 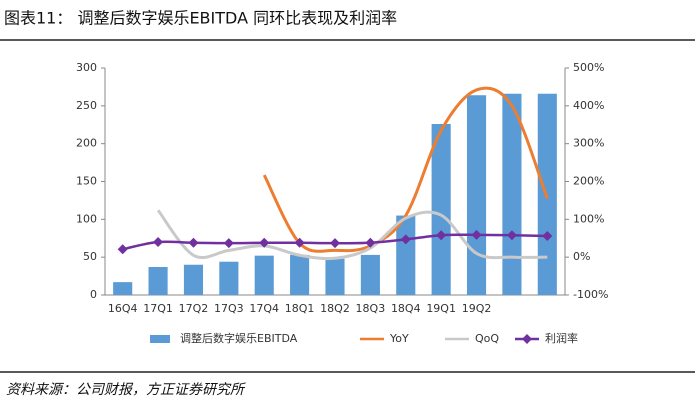 I want to click on x-tick-label: 16Q4, so click(x=123, y=308).